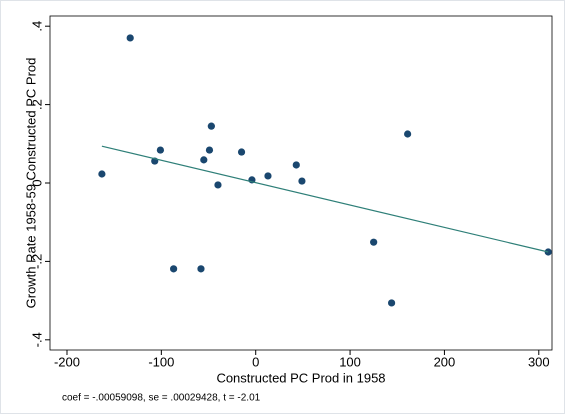 This screenshot has width=565, height=414. I want to click on x-tick-label: 0, so click(255, 361).